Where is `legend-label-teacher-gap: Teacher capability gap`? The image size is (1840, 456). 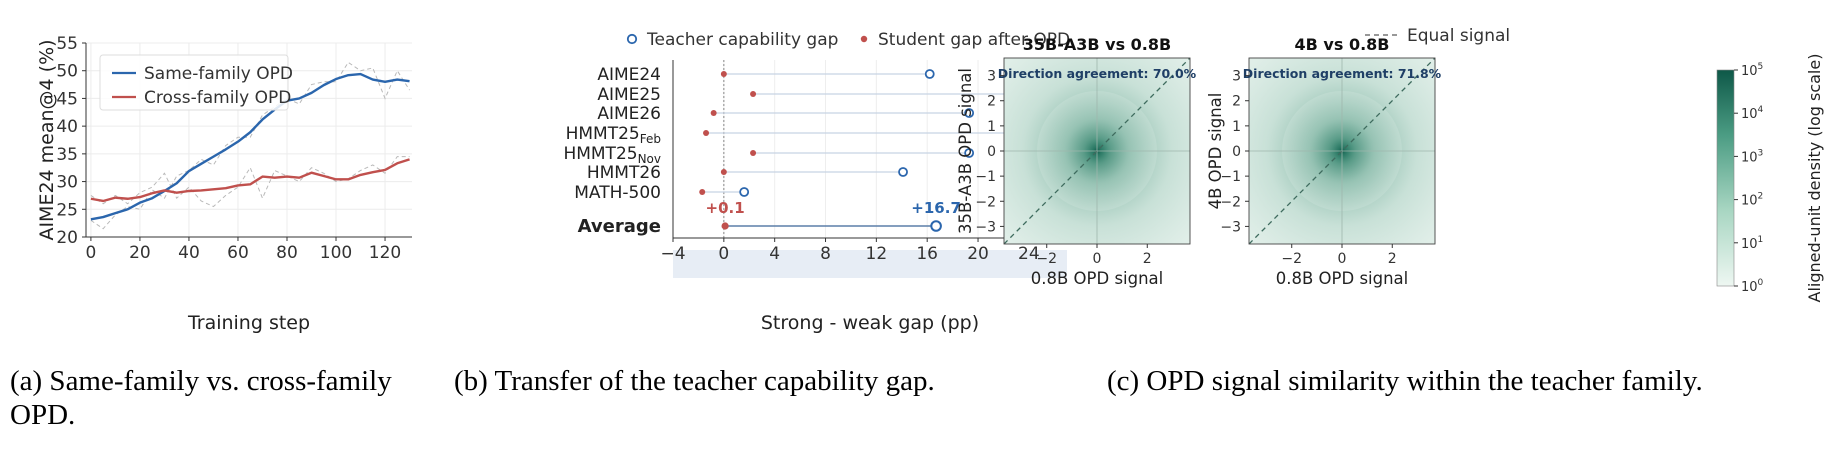
legend-label-teacher-gap: Teacher capability gap is located at coordinates (742, 40).